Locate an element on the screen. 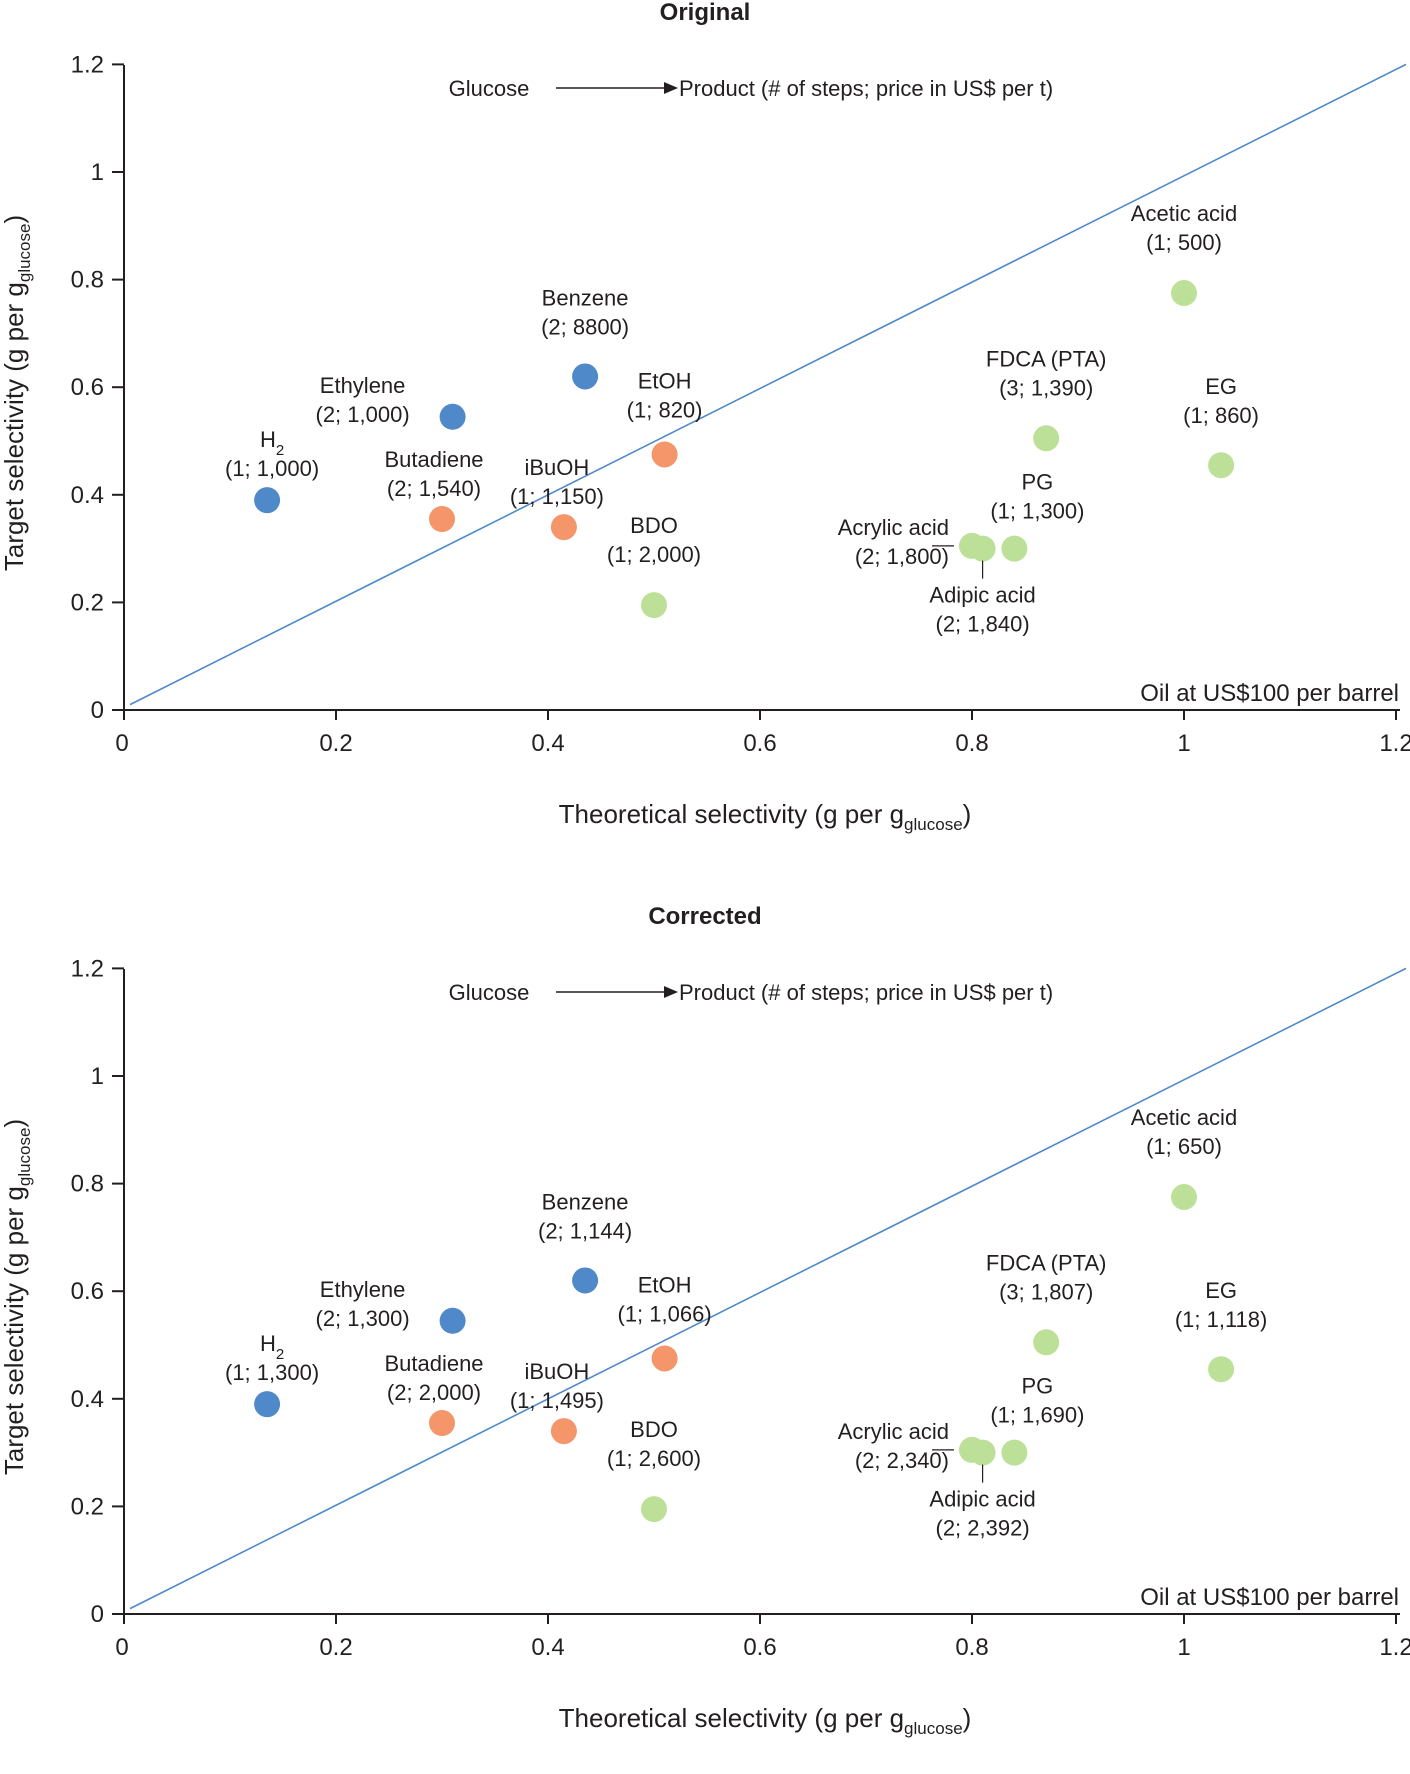 This screenshot has height=1774, width=1410. point-info-label: (2; 8800) is located at coordinates (585, 326).